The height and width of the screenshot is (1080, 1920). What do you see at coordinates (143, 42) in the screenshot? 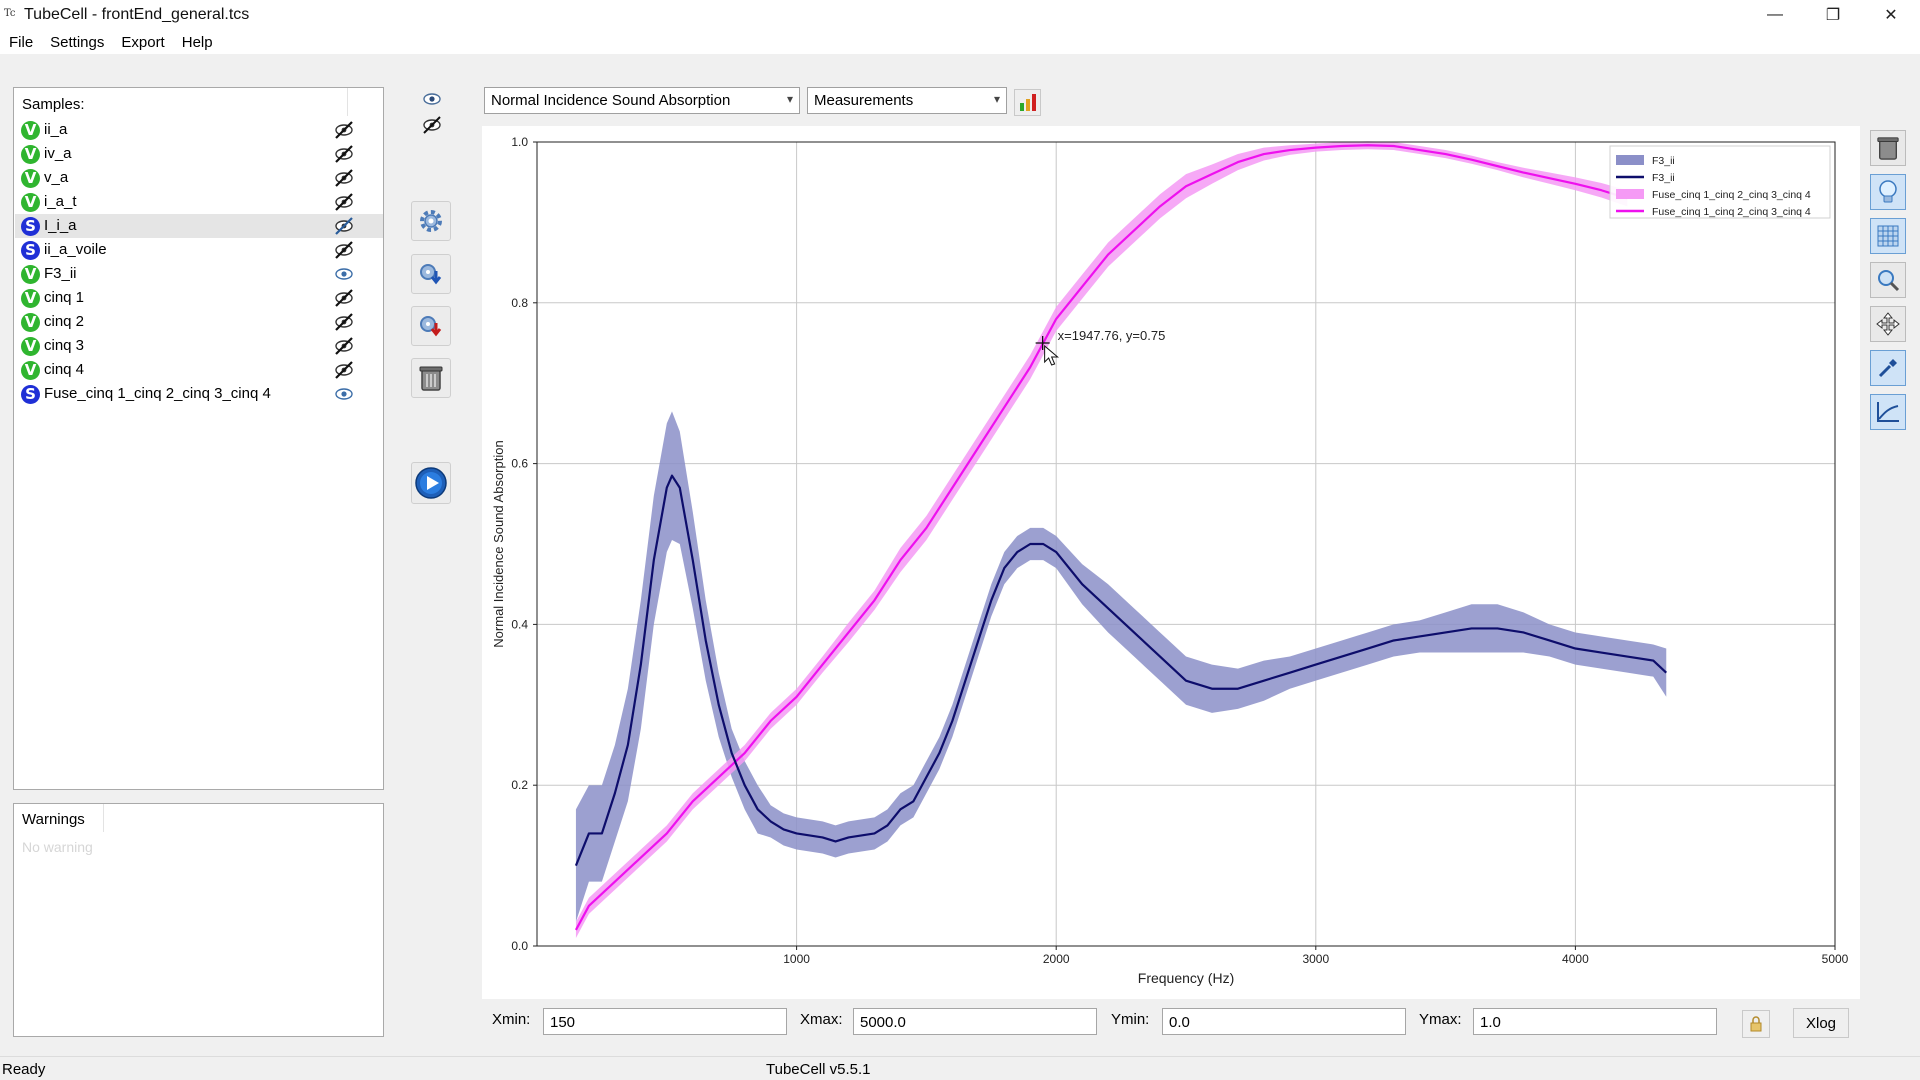
I see `menu-export: Export` at bounding box center [143, 42].